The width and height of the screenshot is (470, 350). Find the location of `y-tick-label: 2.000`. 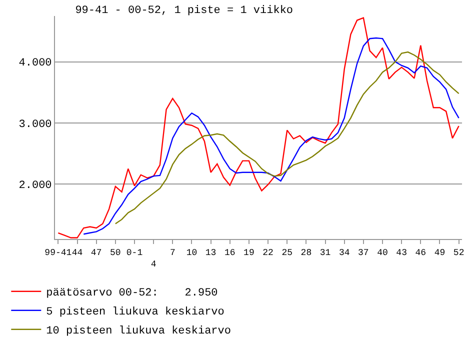

y-tick-label: 2.000 is located at coordinates (35, 186).